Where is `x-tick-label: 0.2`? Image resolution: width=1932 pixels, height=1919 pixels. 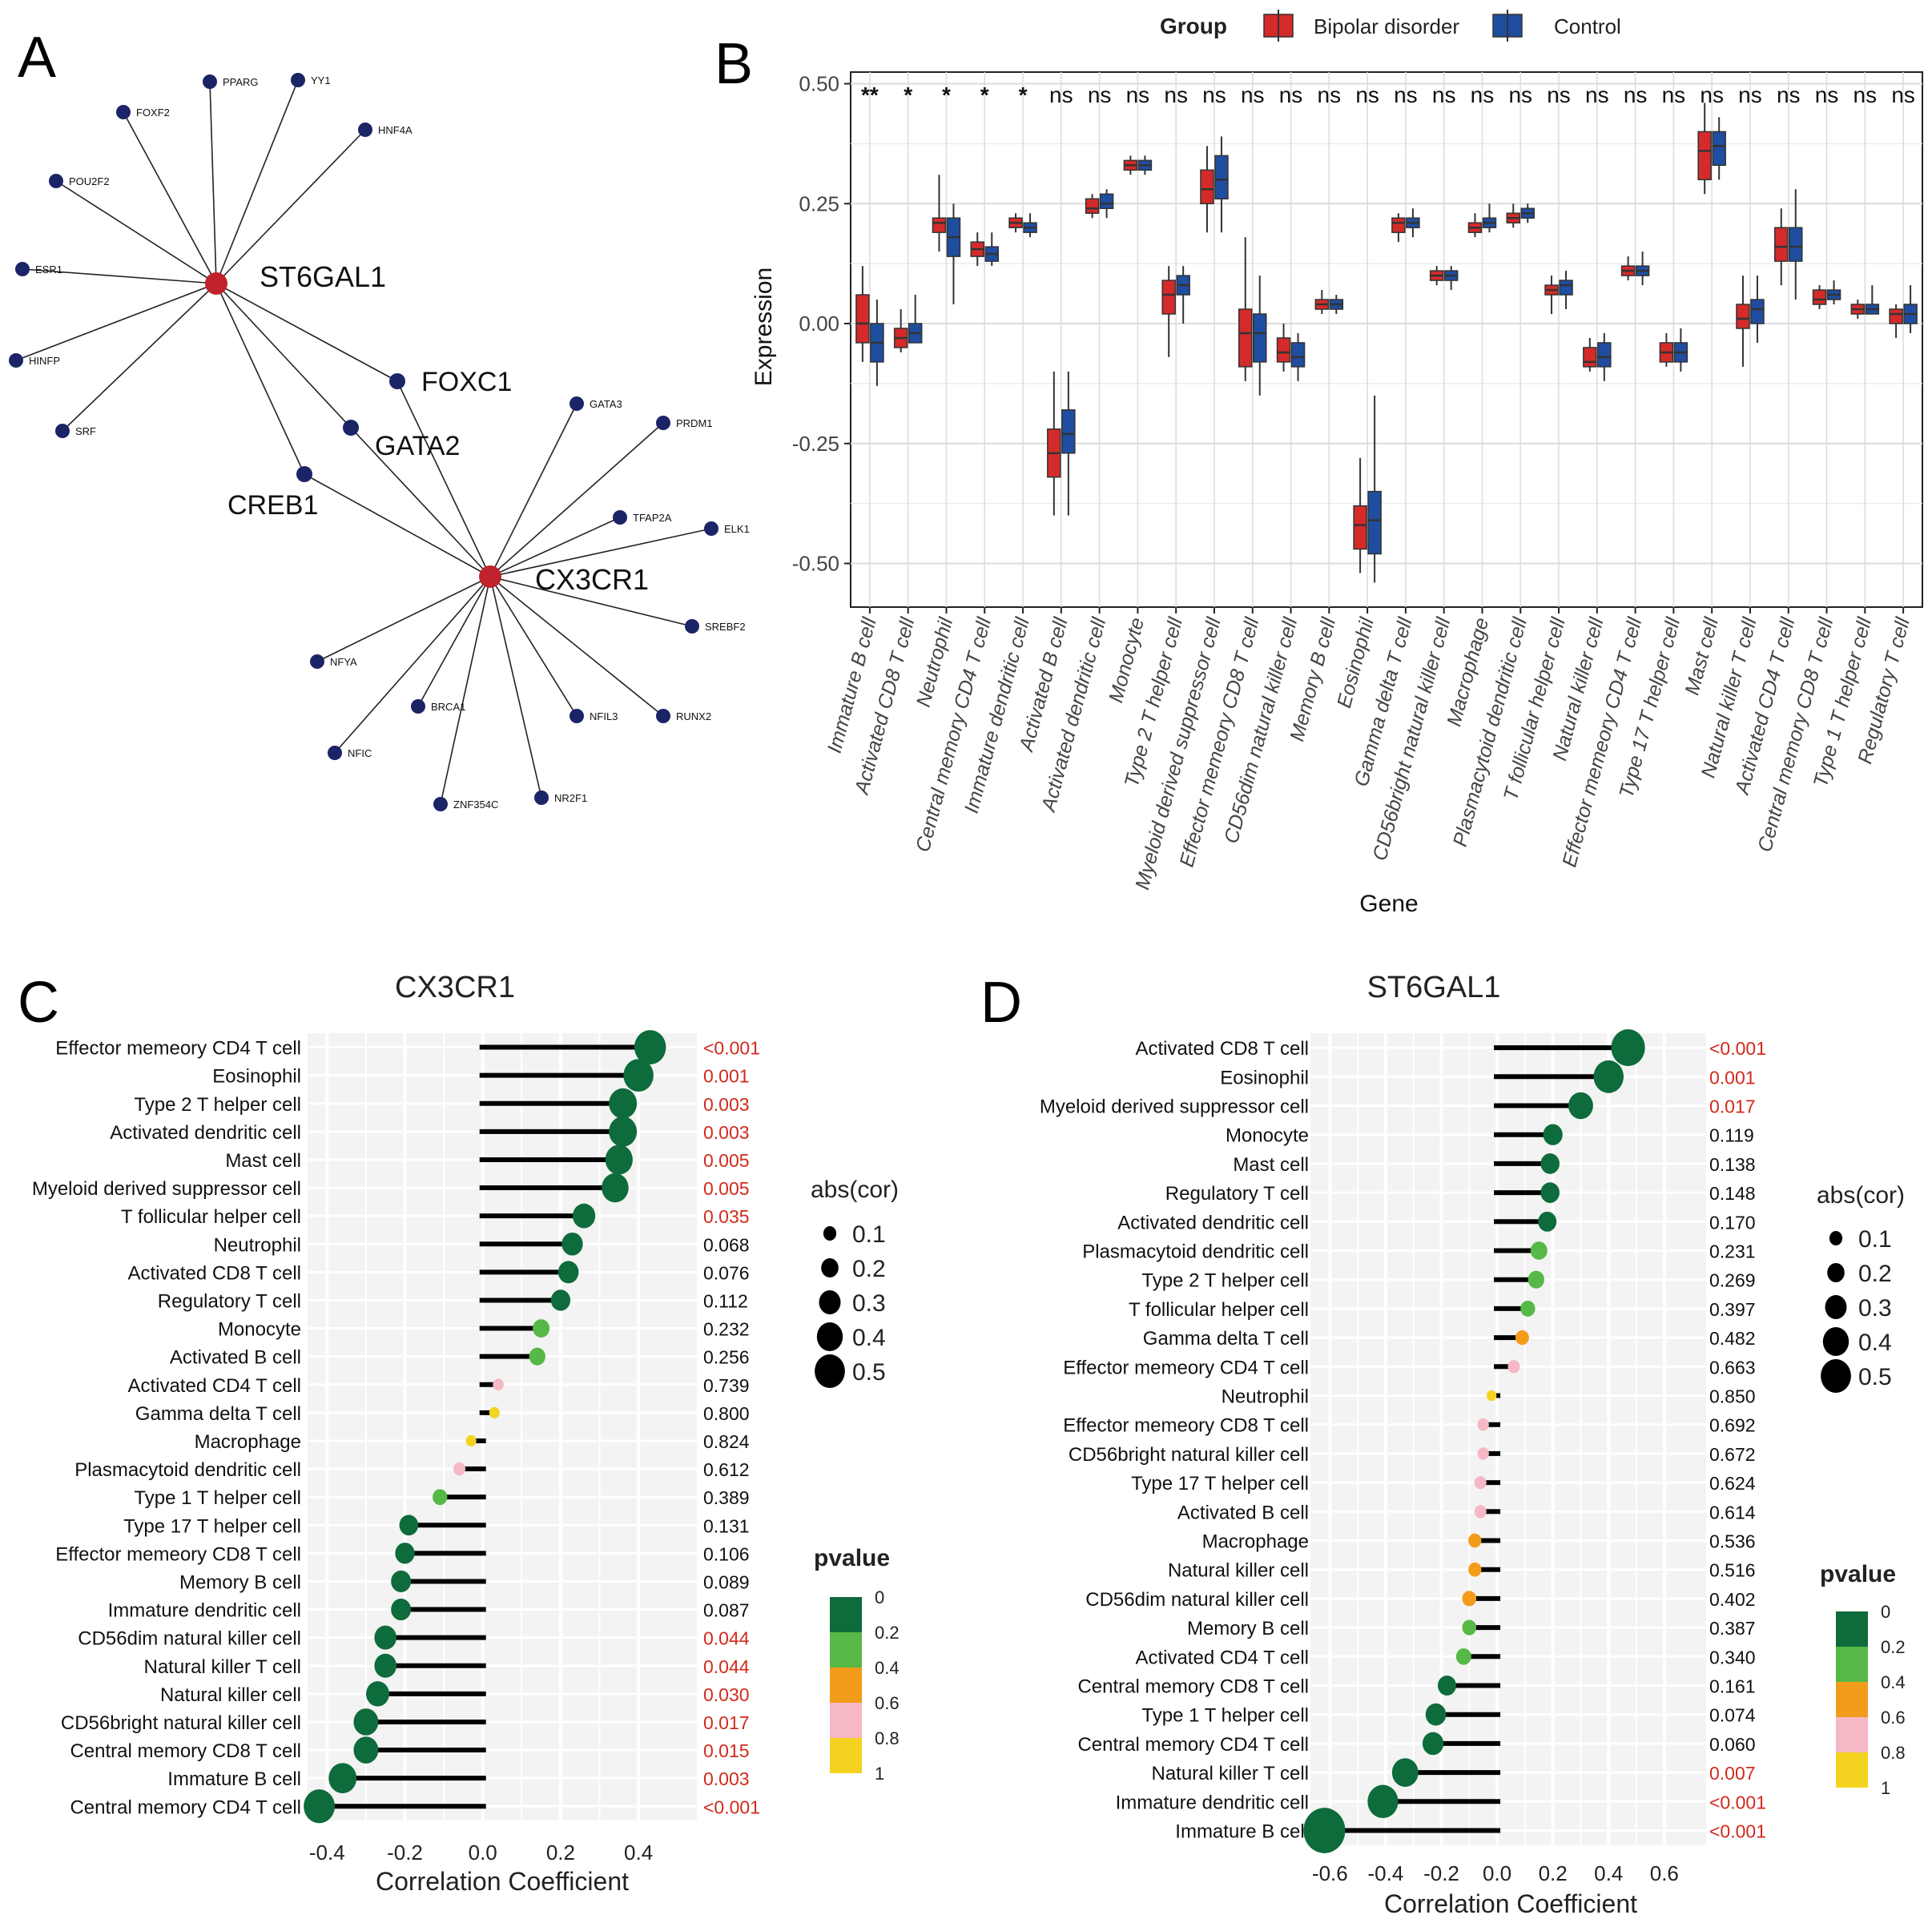
x-tick-label: 0.2 is located at coordinates (560, 1853).